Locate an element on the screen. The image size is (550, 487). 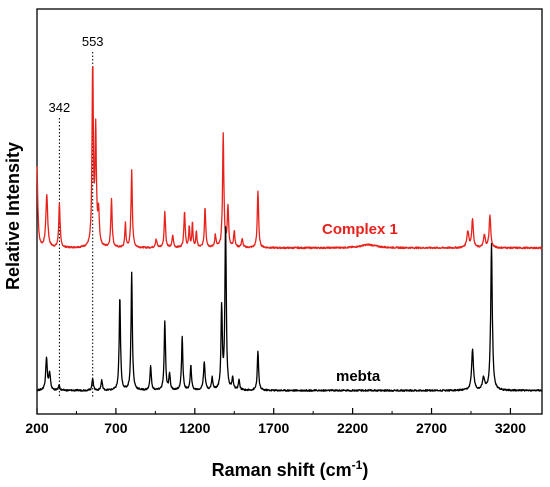
x-axis-title-main: Raman shift (cm is located at coordinates (282, 470).